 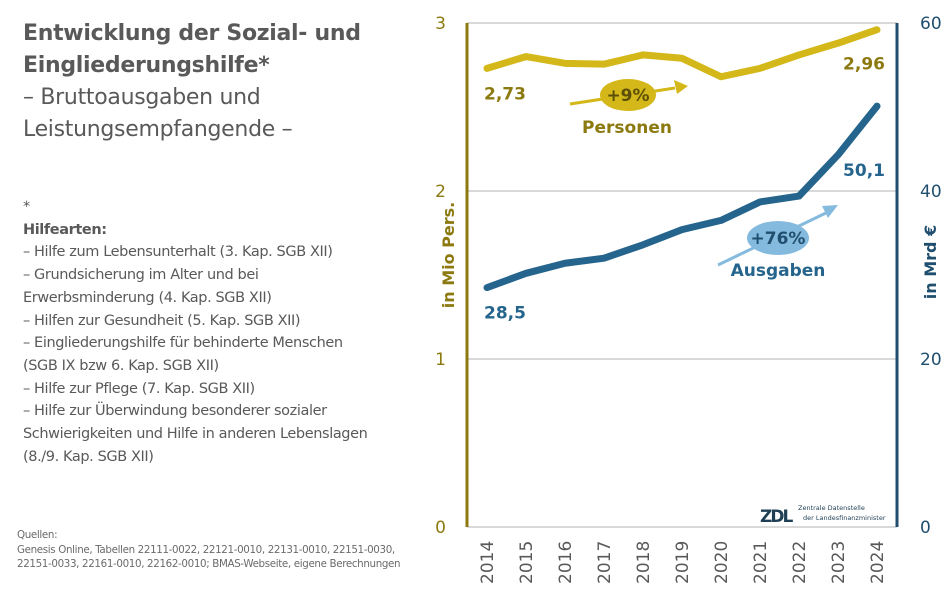 What do you see at coordinates (830, 211) in the screenshot?
I see `ausgaben-arrow-head-icon` at bounding box center [830, 211].